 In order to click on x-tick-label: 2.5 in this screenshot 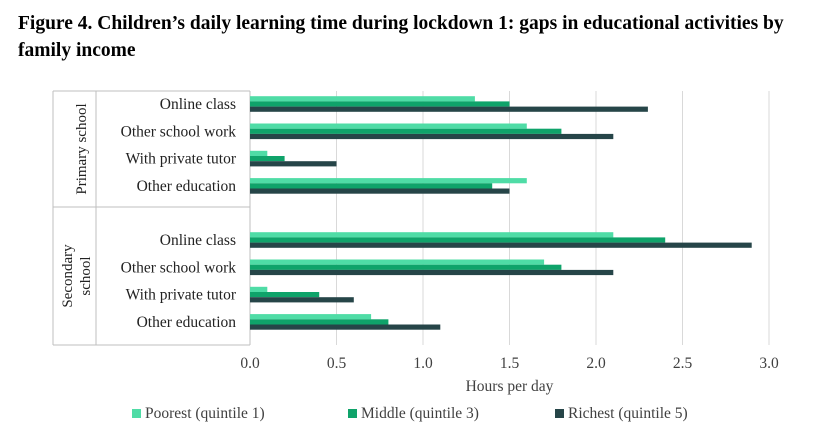, I will do `click(683, 363)`.